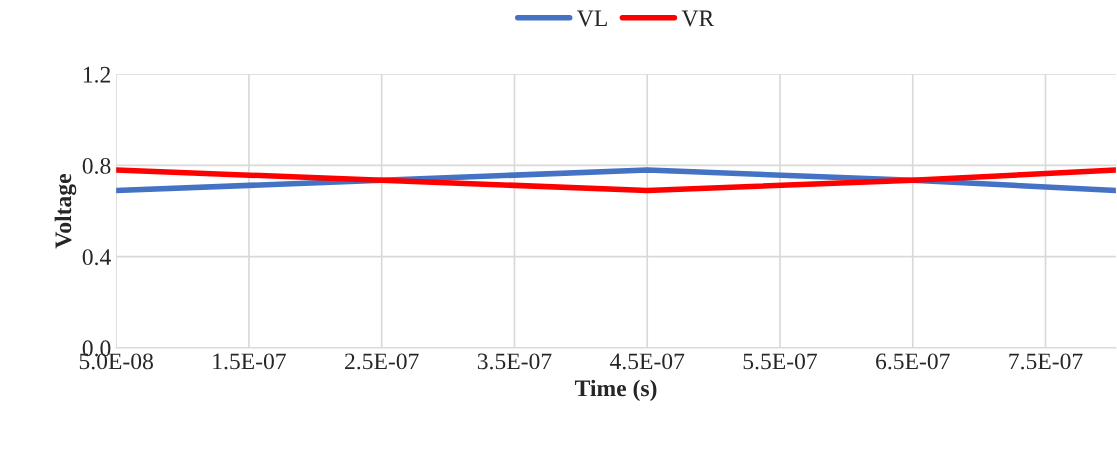  What do you see at coordinates (647, 361) in the screenshot?
I see `x-tick-label: 4.5E-07` at bounding box center [647, 361].